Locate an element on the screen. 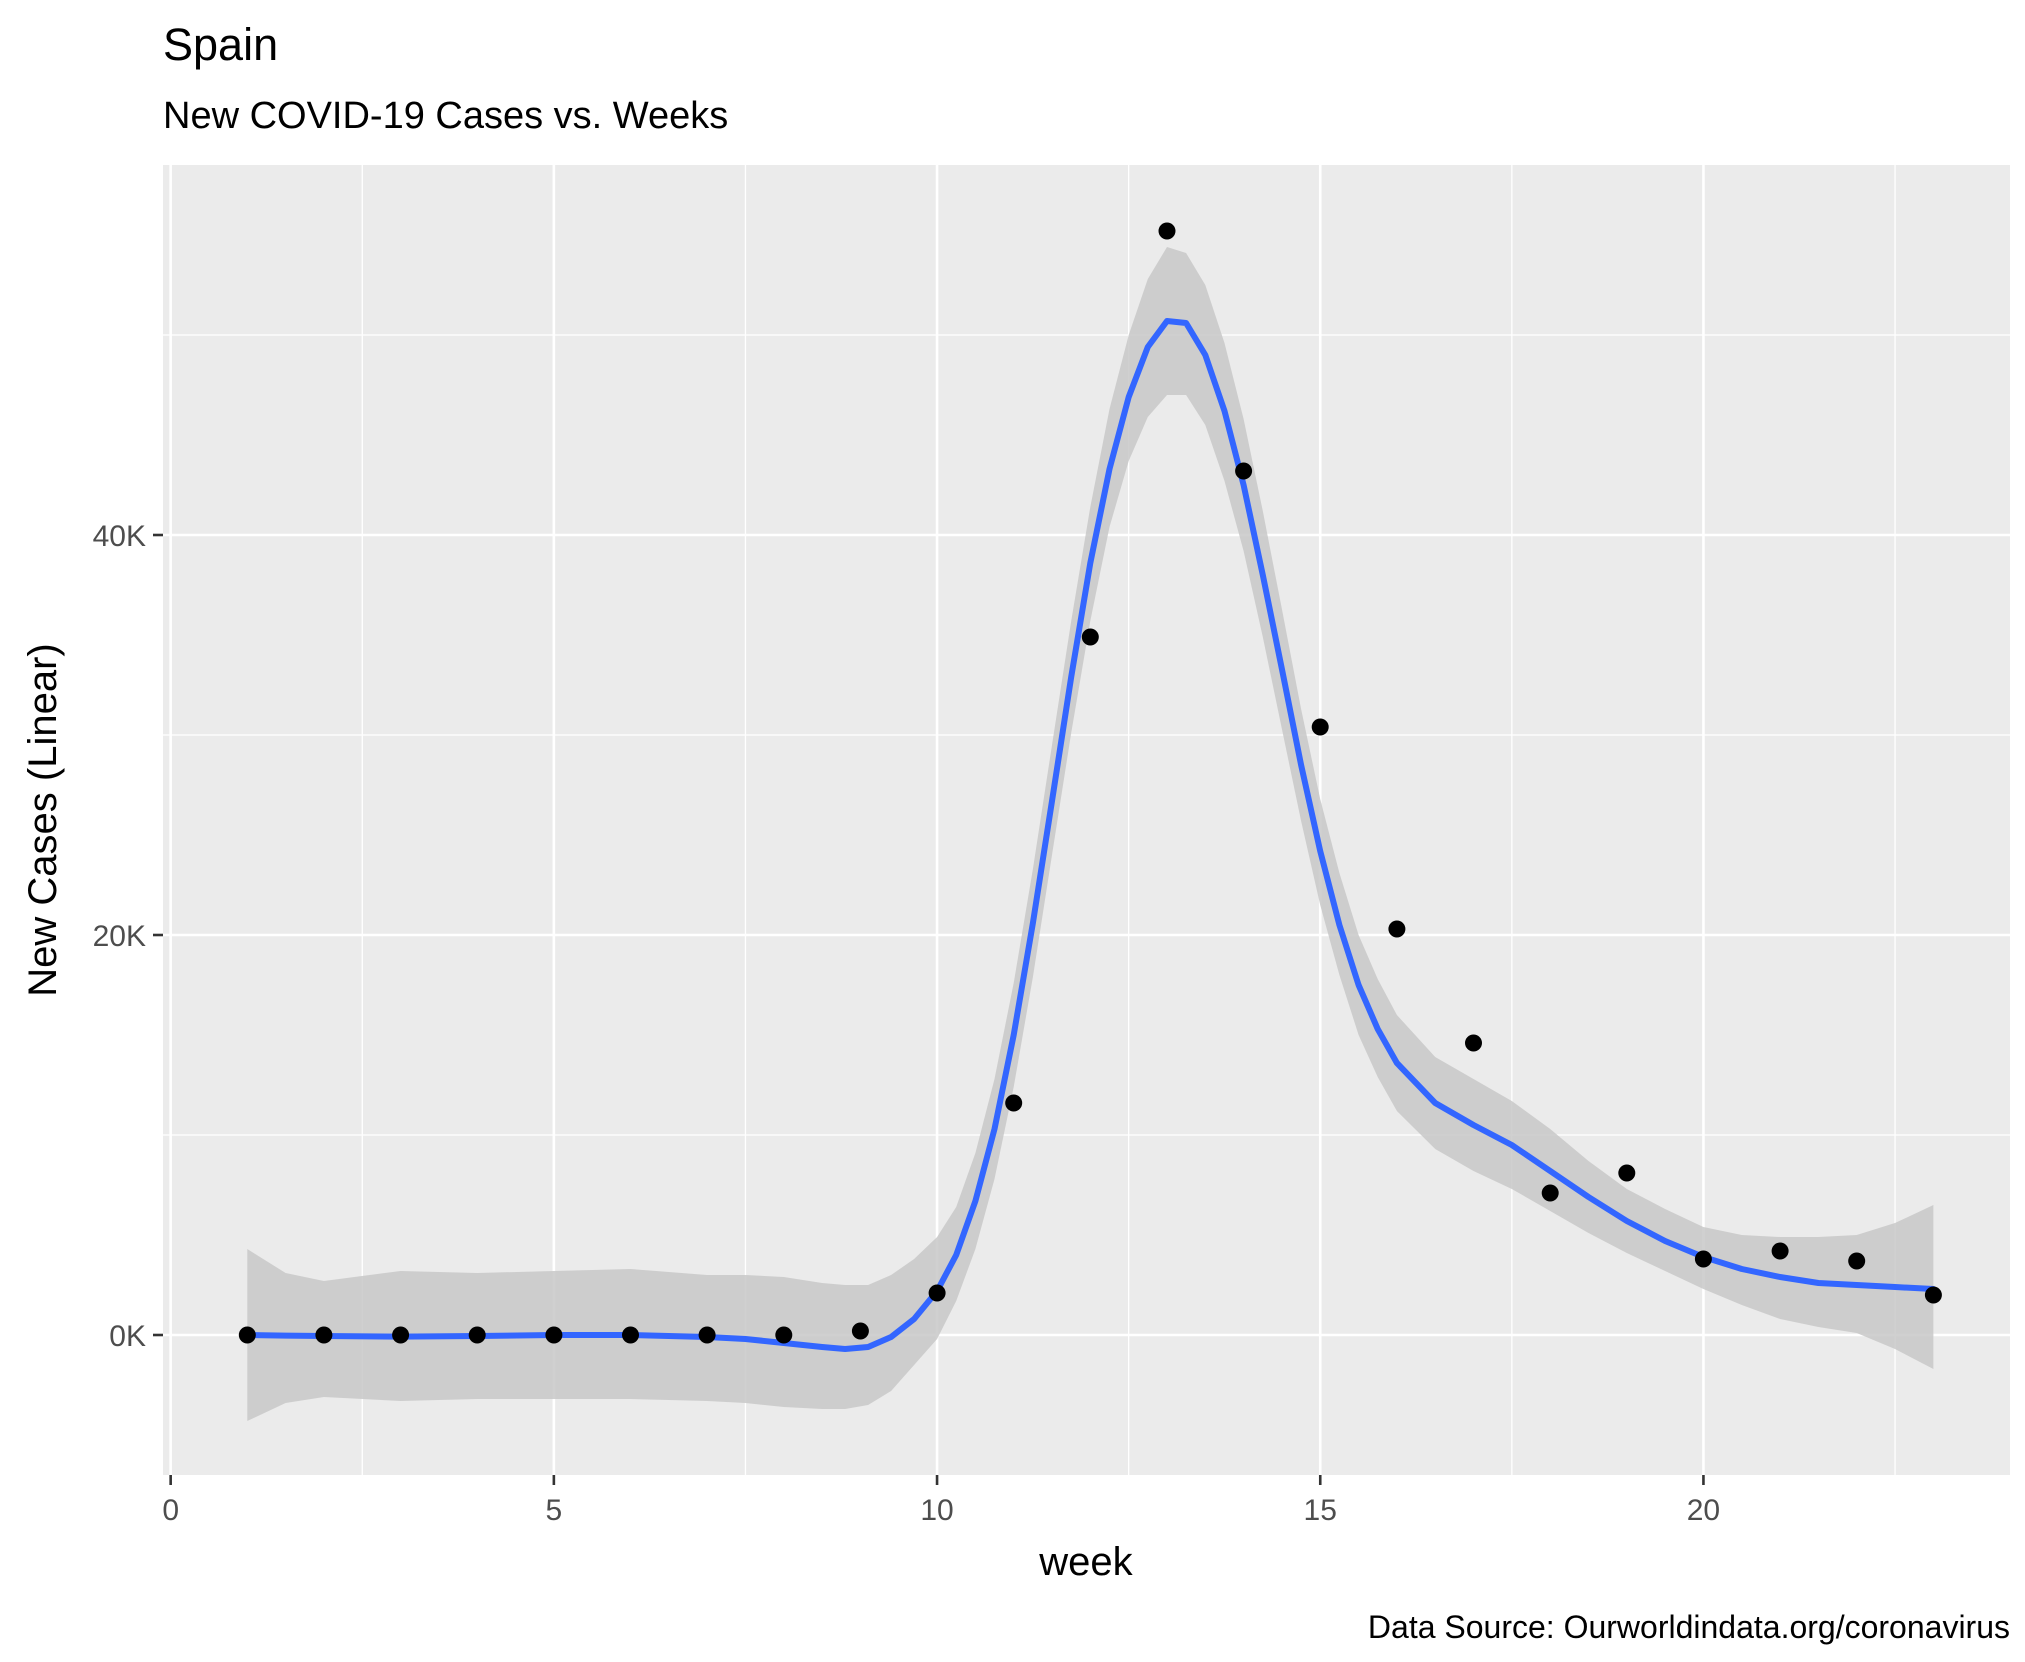  chart-subtitle: New COVID-19 Cases vs. Weeks is located at coordinates (445, 116).